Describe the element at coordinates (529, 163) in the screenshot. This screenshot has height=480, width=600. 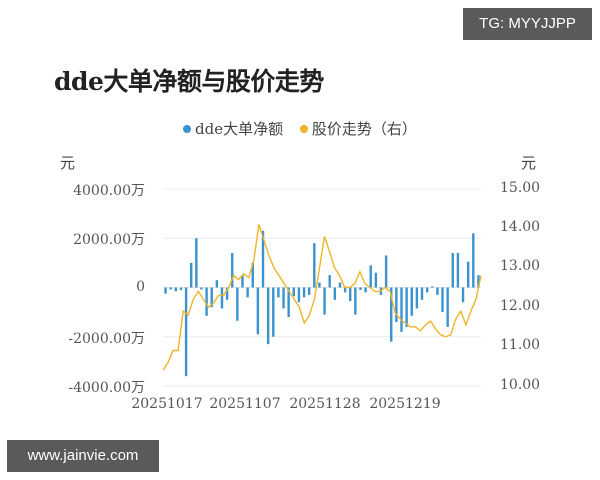
I see `right-axis-unit: 元` at that location.